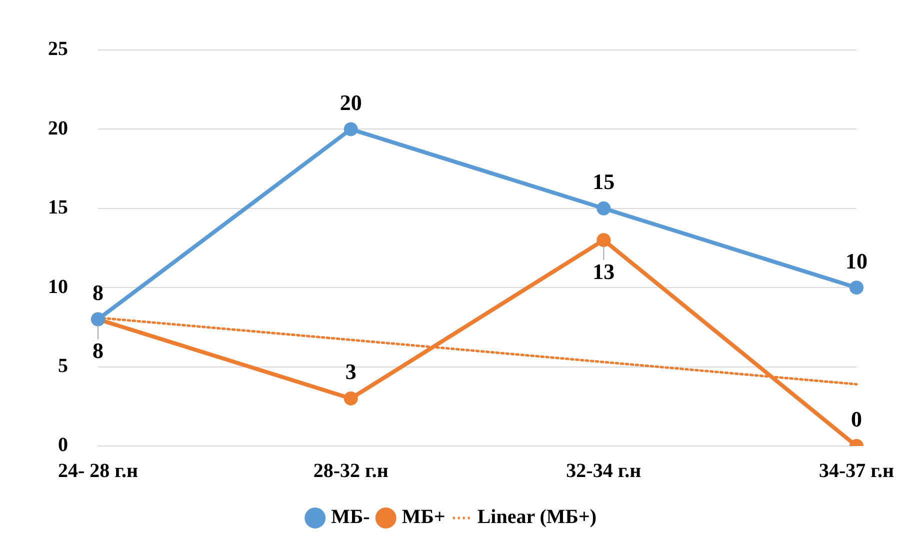 The height and width of the screenshot is (550, 920). I want to click on legend-label: Linear (МБ+), so click(537, 517).